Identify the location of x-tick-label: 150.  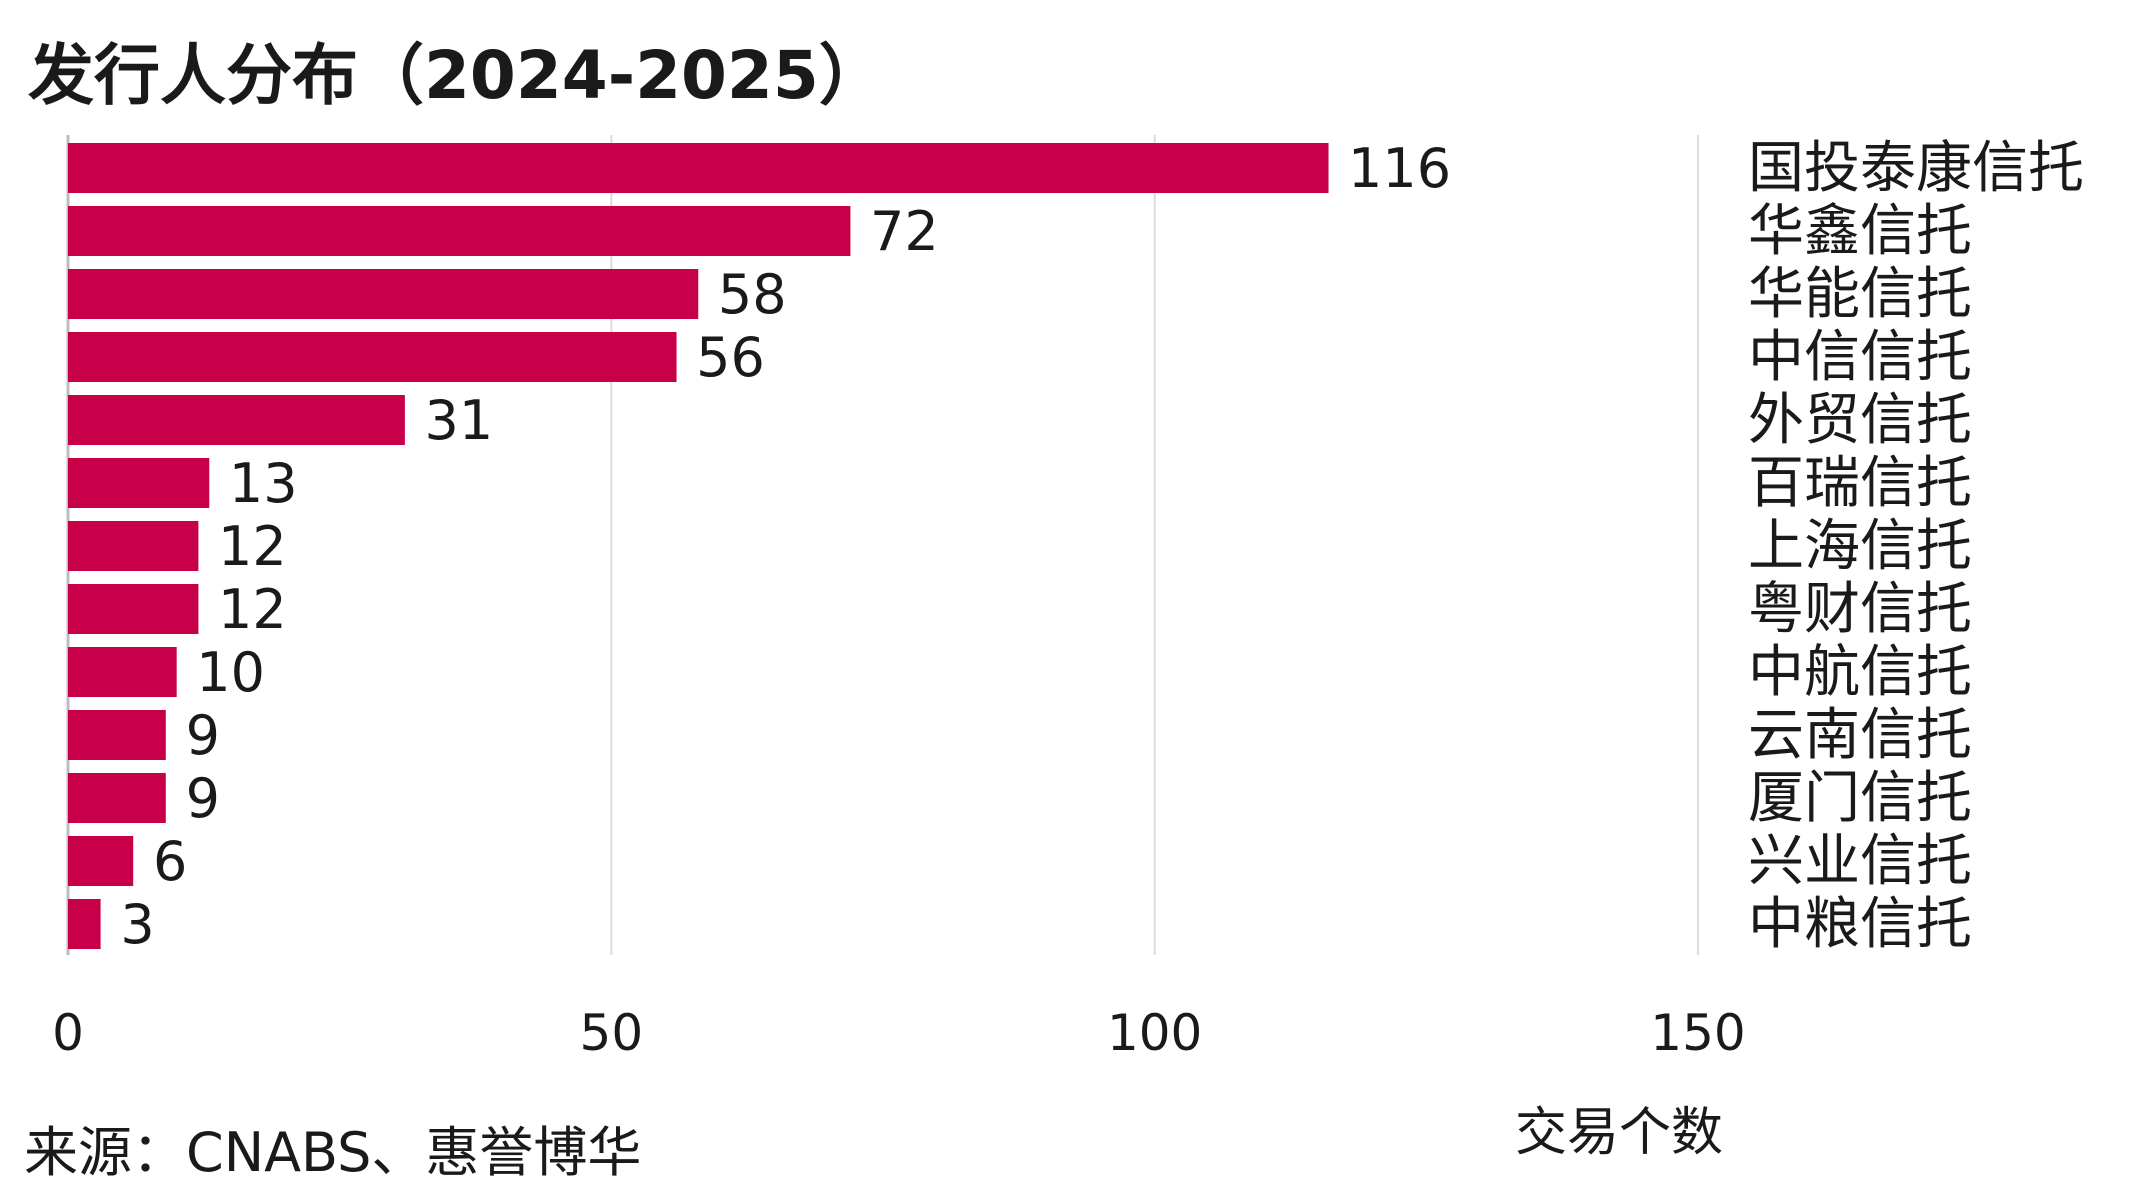
(1697, 1033).